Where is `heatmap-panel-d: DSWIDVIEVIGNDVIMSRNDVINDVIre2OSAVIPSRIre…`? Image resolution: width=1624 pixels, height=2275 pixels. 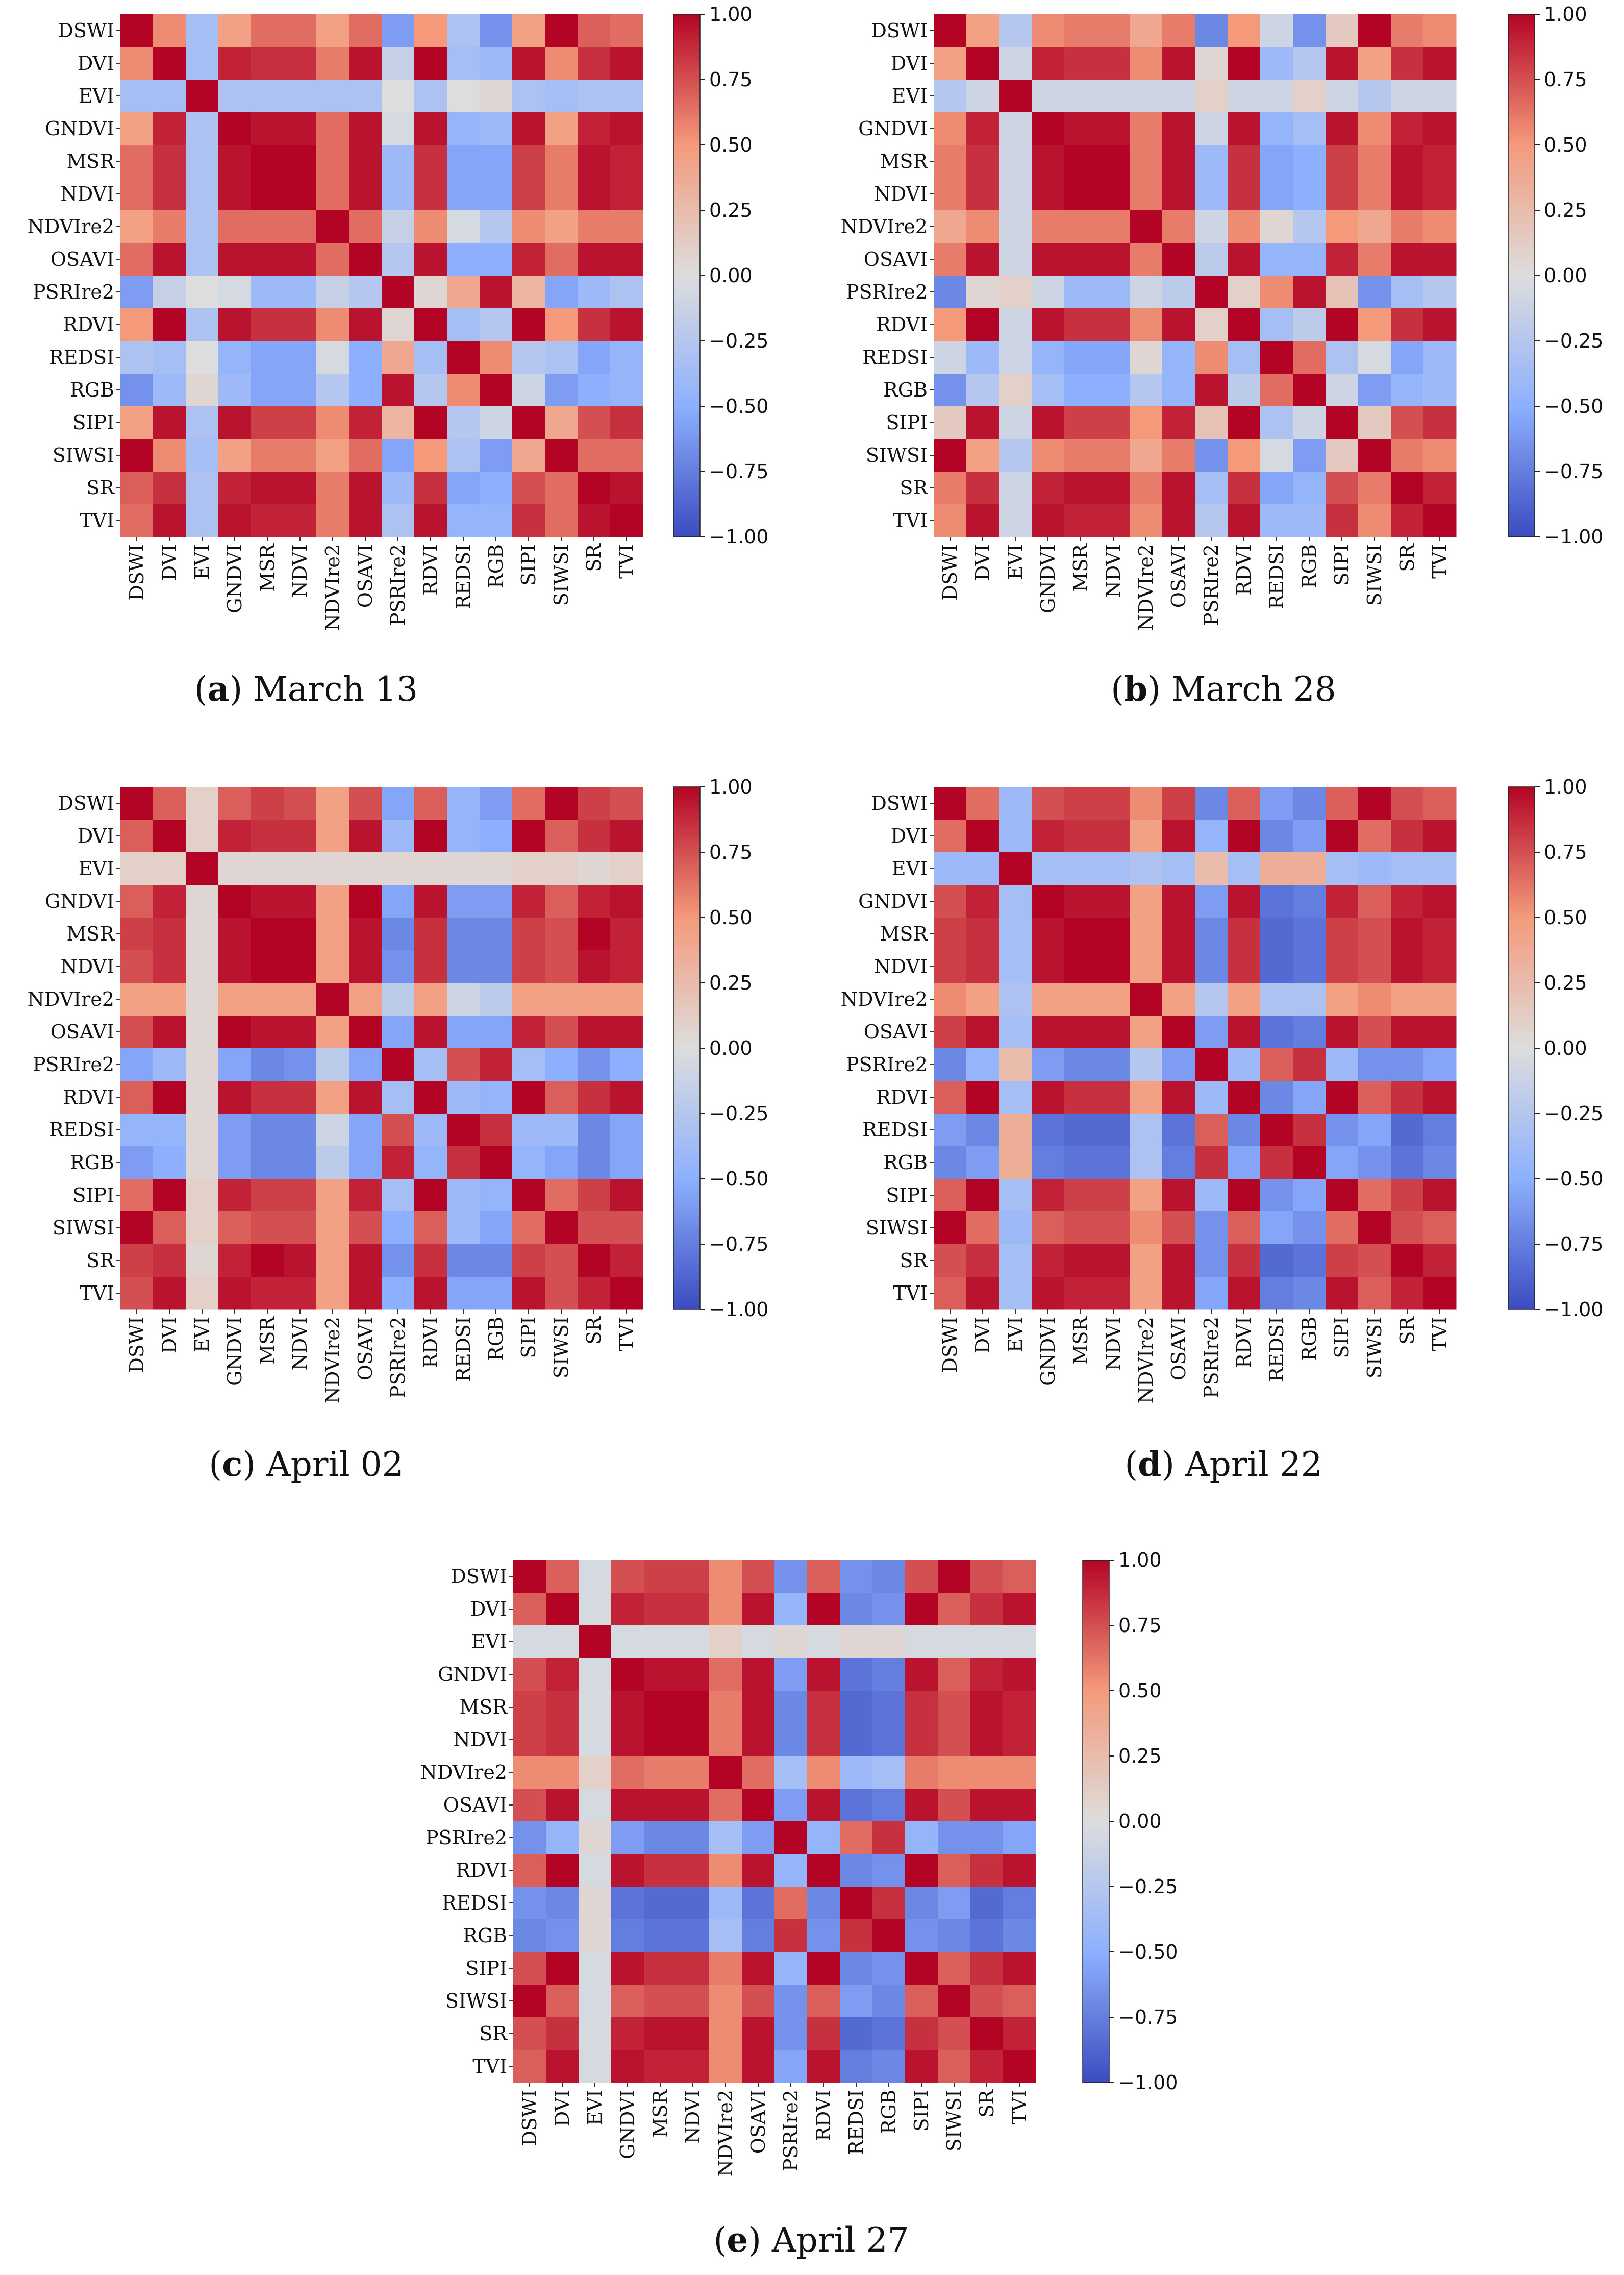
heatmap-panel-d: DSWIDVIEVIGNDVIMSRNDVINDVIre2OSAVIPSRIre… is located at coordinates (1222, 1130).